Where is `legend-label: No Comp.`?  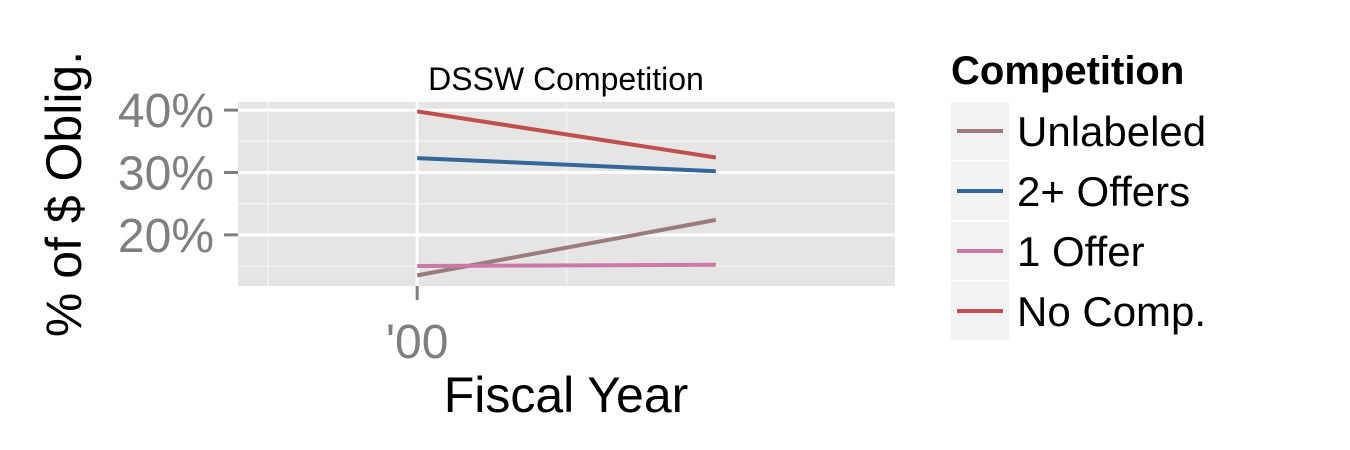
legend-label: No Comp. is located at coordinates (1111, 311).